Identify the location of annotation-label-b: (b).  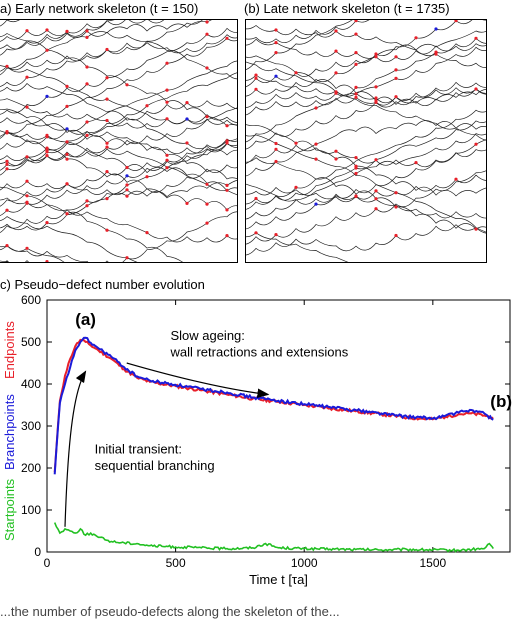
(501, 401).